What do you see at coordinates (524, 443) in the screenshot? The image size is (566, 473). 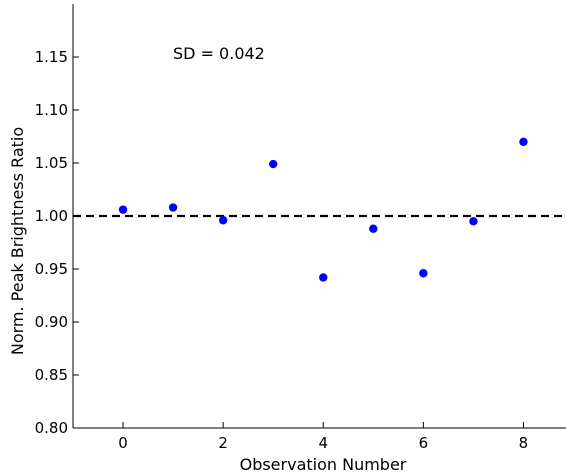 I see `x-tick-label: 8` at bounding box center [524, 443].